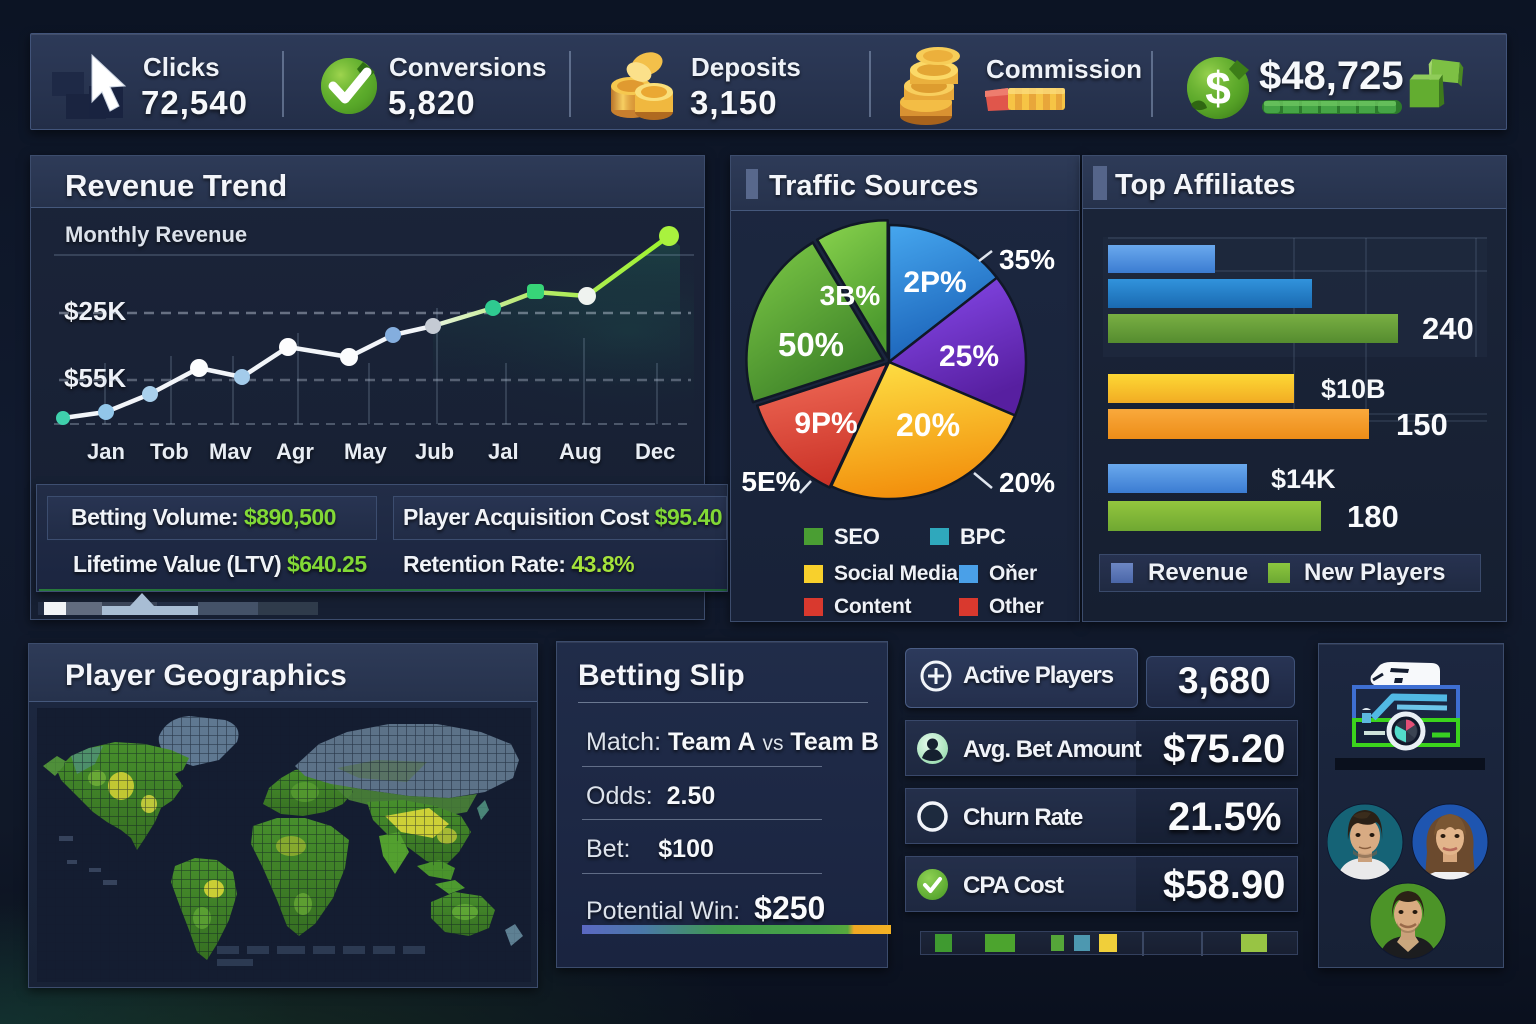 This screenshot has width=1536, height=1024. What do you see at coordinates (850, 295) in the screenshot?
I see `svg-text: 3Β%` at bounding box center [850, 295].